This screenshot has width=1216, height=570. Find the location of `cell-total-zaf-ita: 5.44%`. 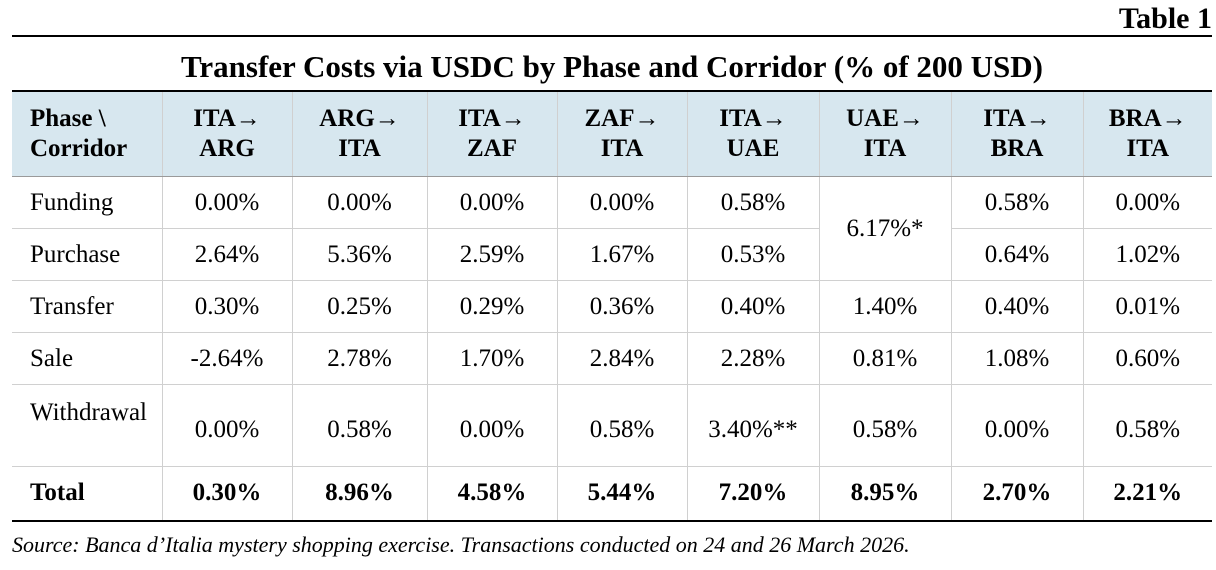

cell-total-zaf-ita: 5.44% is located at coordinates (622, 494).